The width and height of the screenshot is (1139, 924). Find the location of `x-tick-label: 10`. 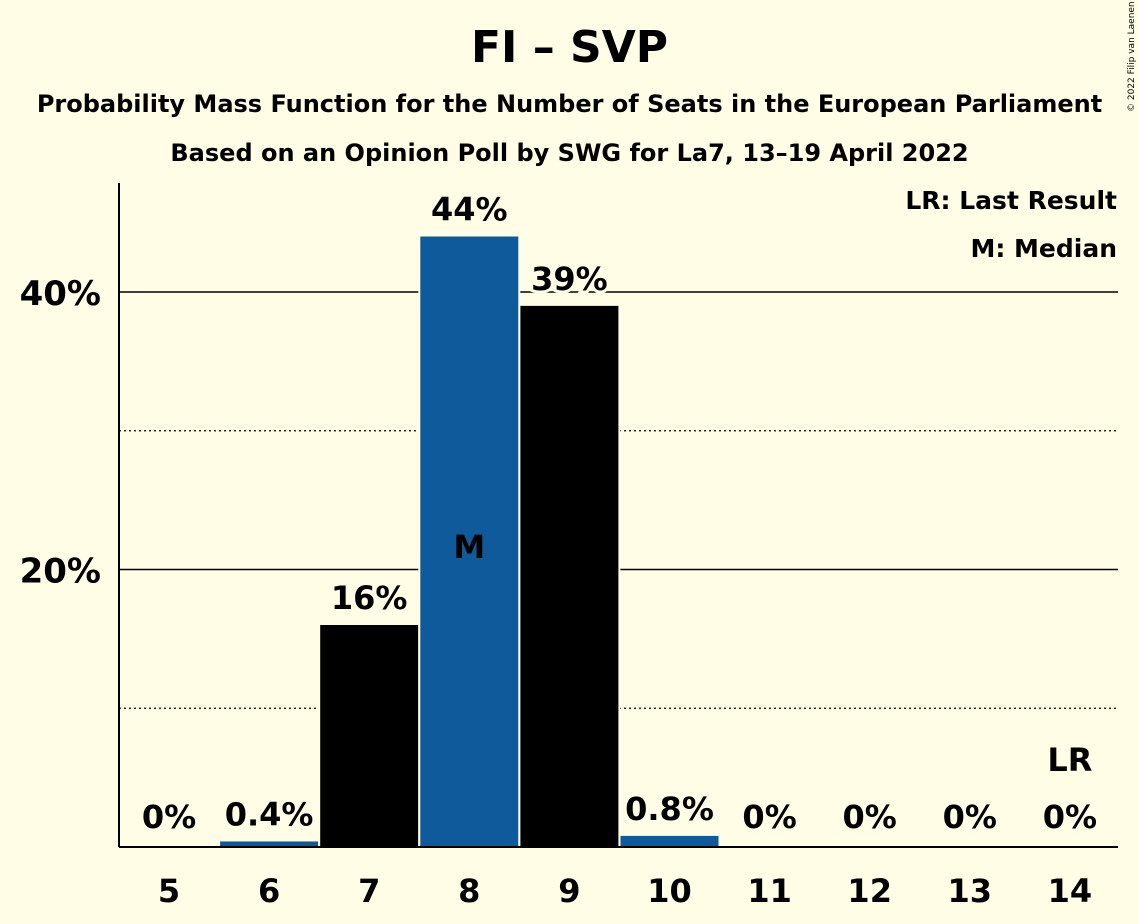

x-tick-label: 10 is located at coordinates (669, 891).